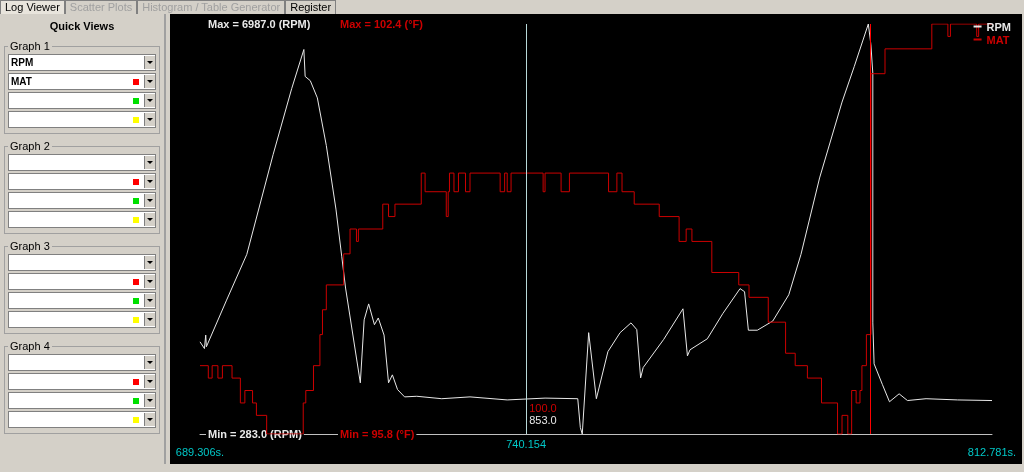  Describe the element at coordinates (82, 26) in the screenshot. I see `text: Quick Views` at that location.